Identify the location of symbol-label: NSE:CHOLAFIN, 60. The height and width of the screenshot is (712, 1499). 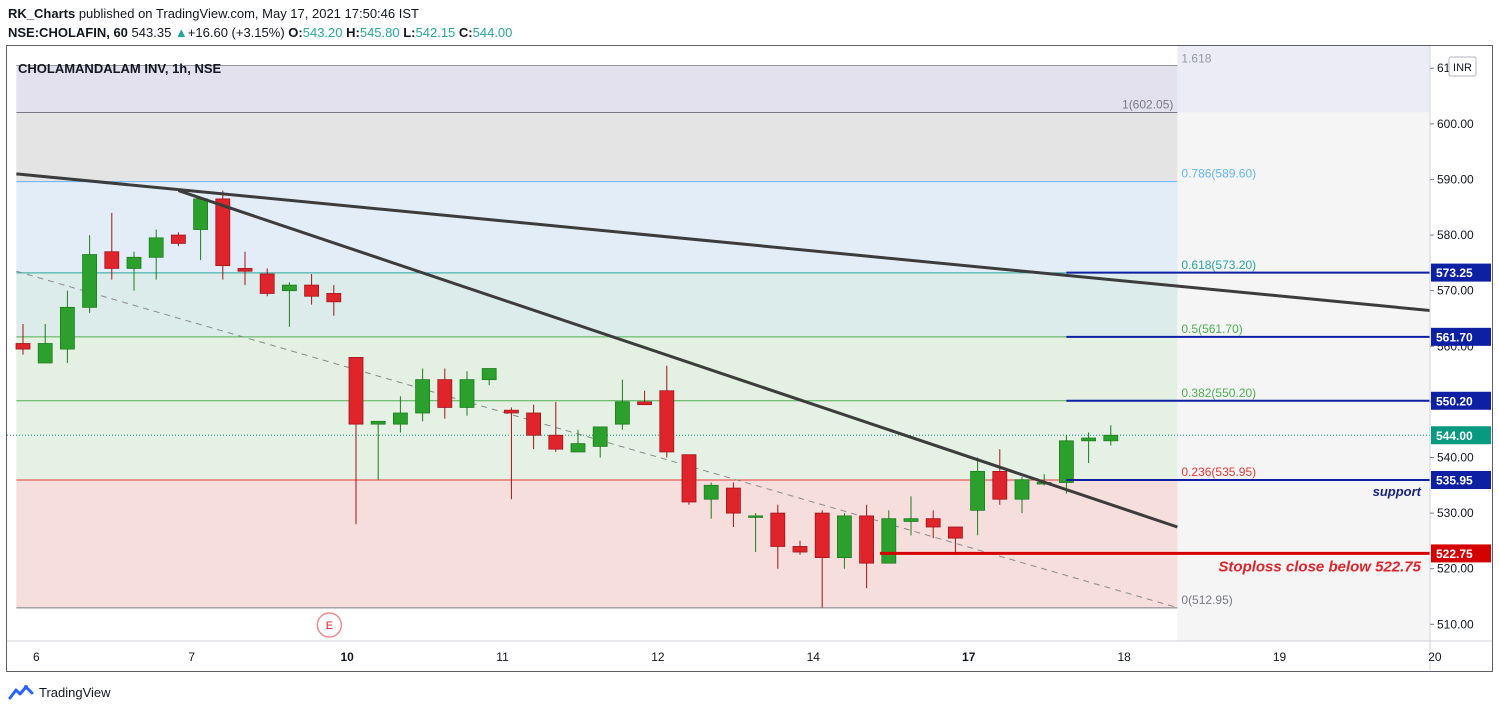
(68, 32).